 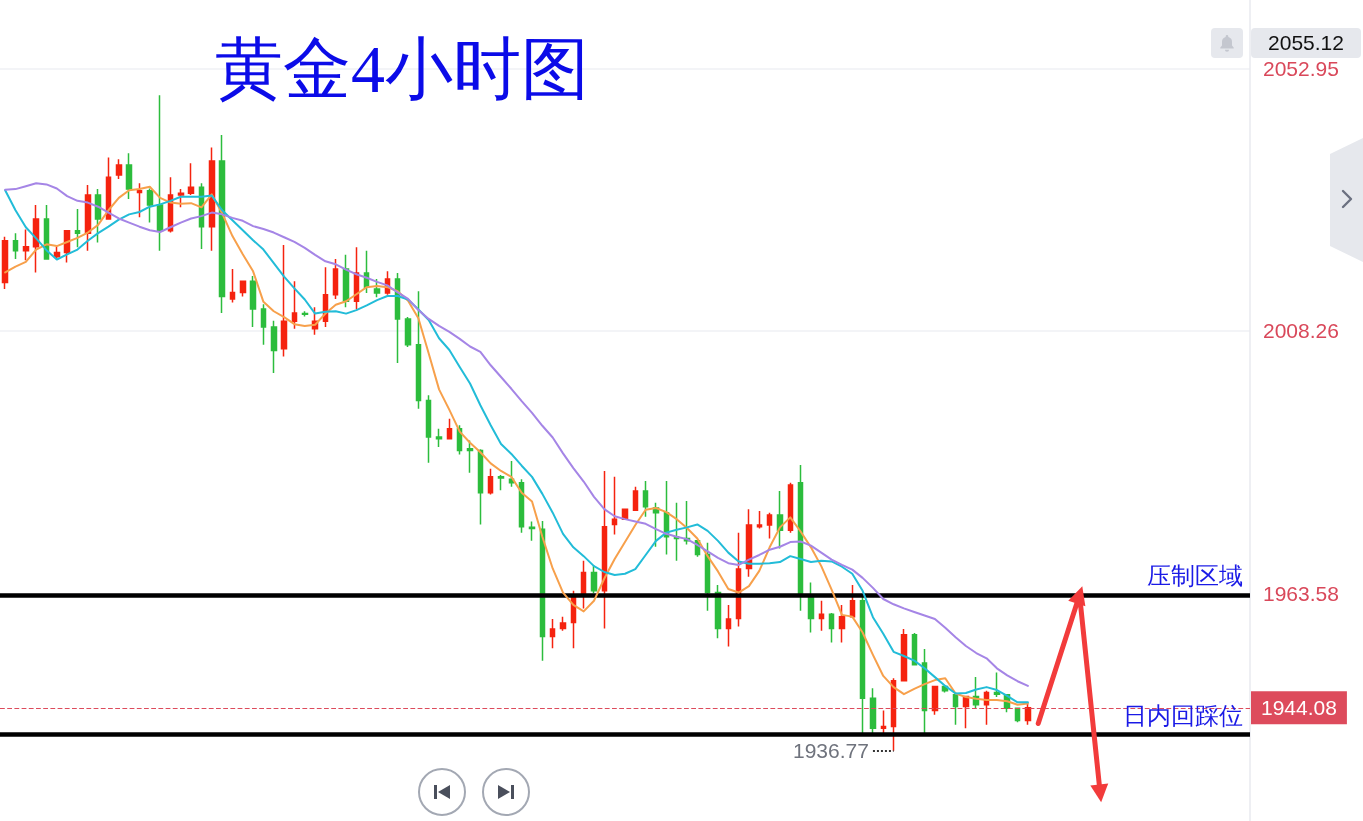 What do you see at coordinates (1301, 331) in the screenshot?
I see `y-tick-label: 2008.26` at bounding box center [1301, 331].